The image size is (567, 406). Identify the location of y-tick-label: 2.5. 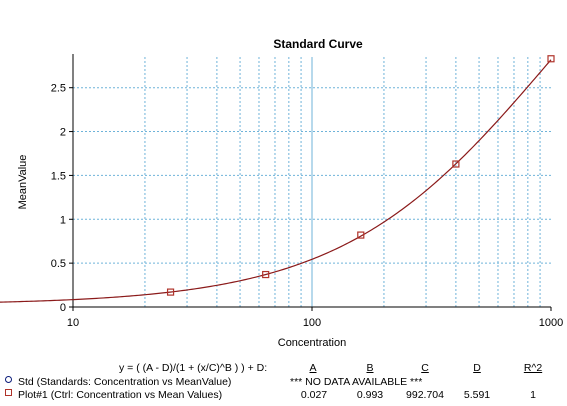
(58, 89).